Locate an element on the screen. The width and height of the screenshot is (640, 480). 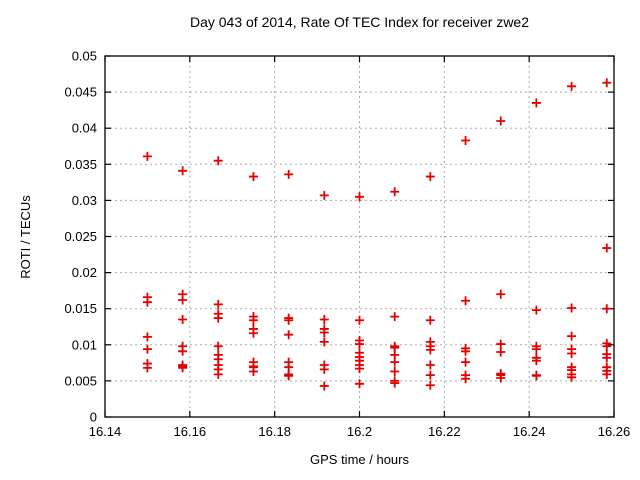
y-tick-label: 0.03 is located at coordinates (84, 200).